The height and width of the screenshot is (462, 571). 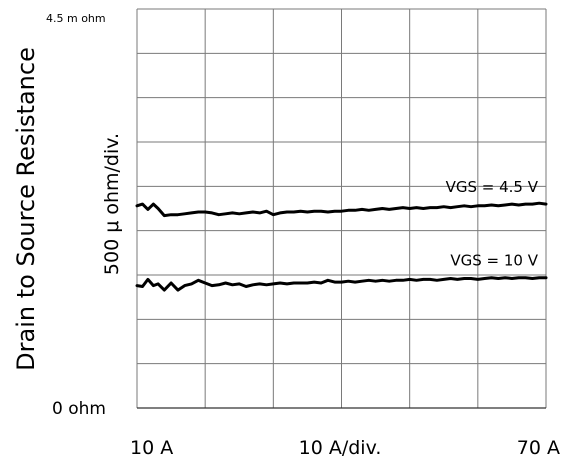 I want to click on plot-lines, so click(x=341, y=246).